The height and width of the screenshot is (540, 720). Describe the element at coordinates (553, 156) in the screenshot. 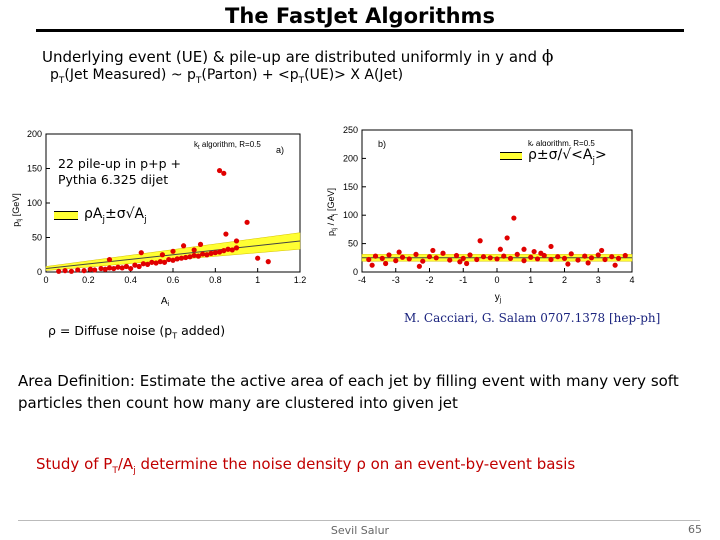

I see `legend-right: ρ±σ/√<Aj>` at that location.